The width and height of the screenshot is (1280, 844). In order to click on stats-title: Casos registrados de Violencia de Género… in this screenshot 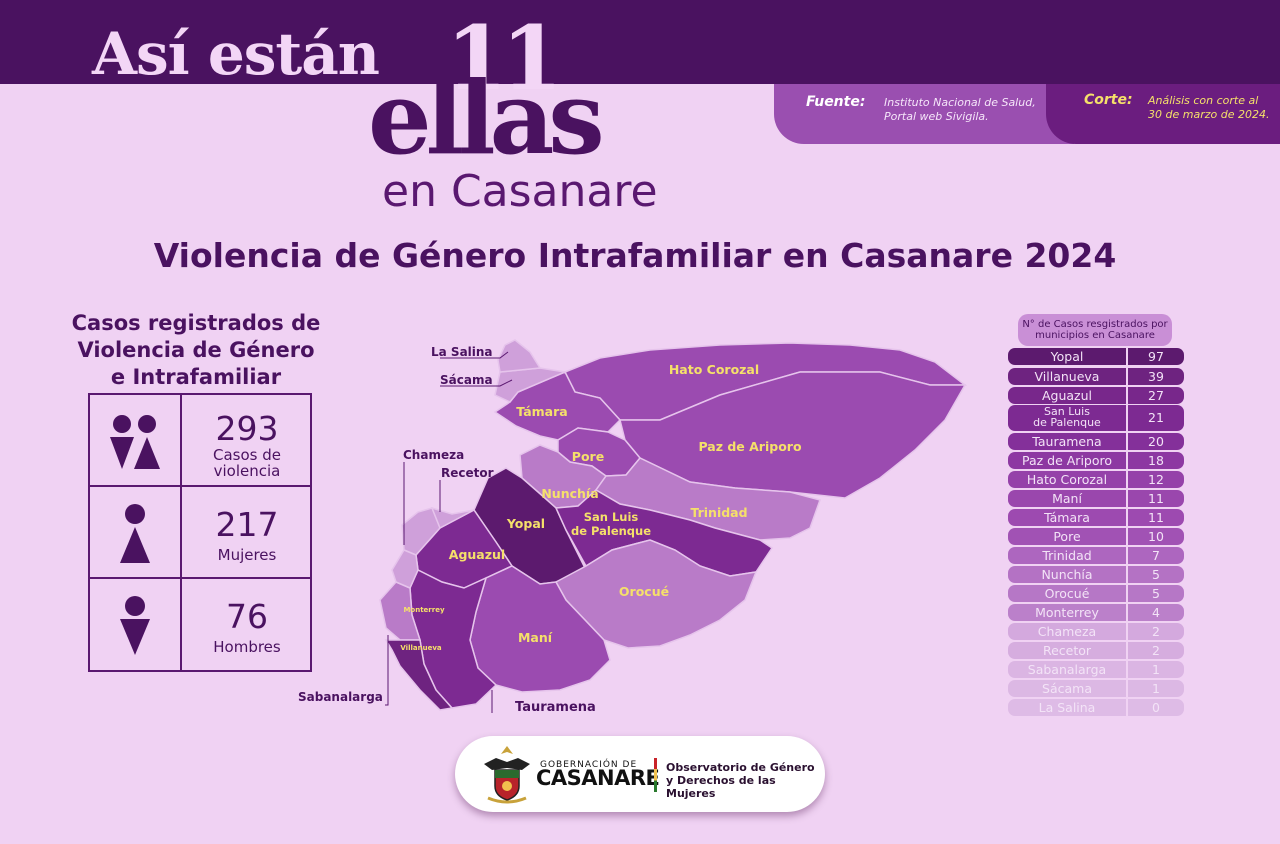, I will do `click(196, 350)`.